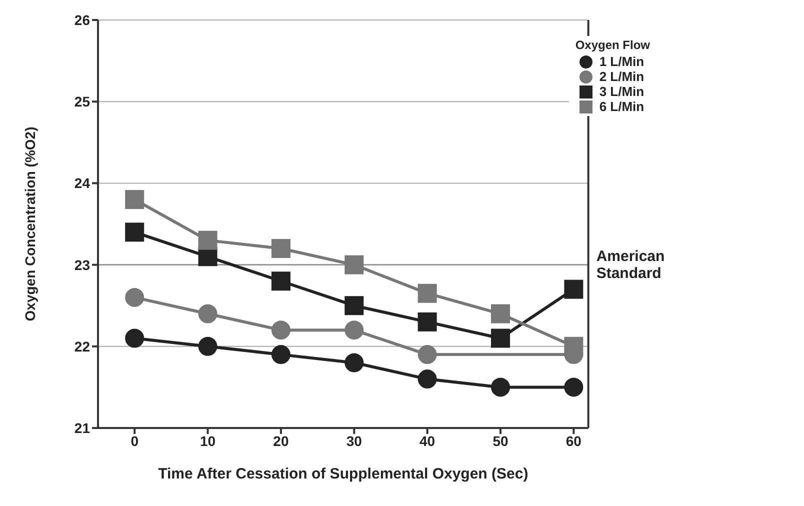  What do you see at coordinates (208, 440) in the screenshot?
I see `x-tick-label: 10` at bounding box center [208, 440].